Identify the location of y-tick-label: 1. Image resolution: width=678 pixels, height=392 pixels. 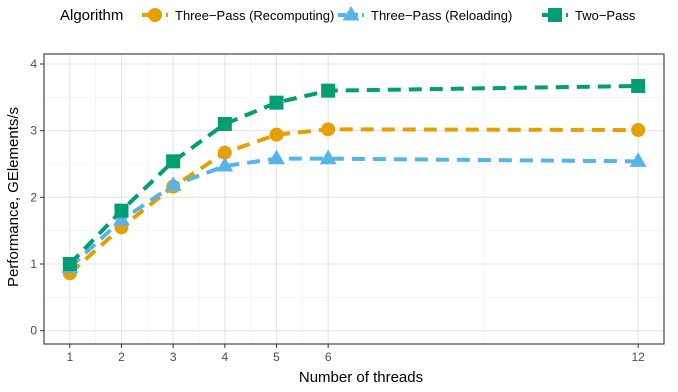
(33, 264).